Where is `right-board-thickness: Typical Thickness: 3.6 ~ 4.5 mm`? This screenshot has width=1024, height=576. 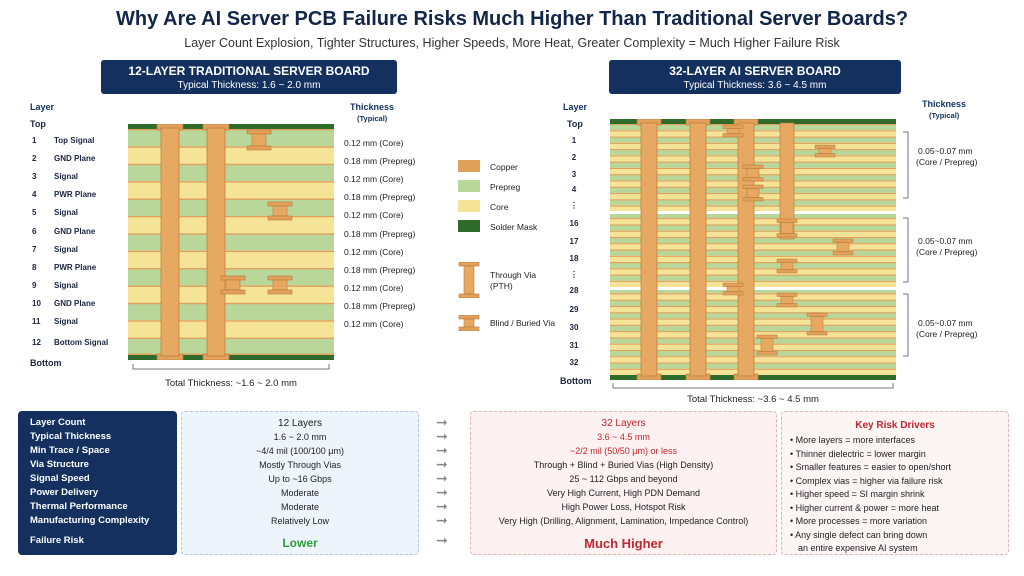 right-board-thickness: Typical Thickness: 3.6 ~ 4.5 mm is located at coordinates (755, 85).